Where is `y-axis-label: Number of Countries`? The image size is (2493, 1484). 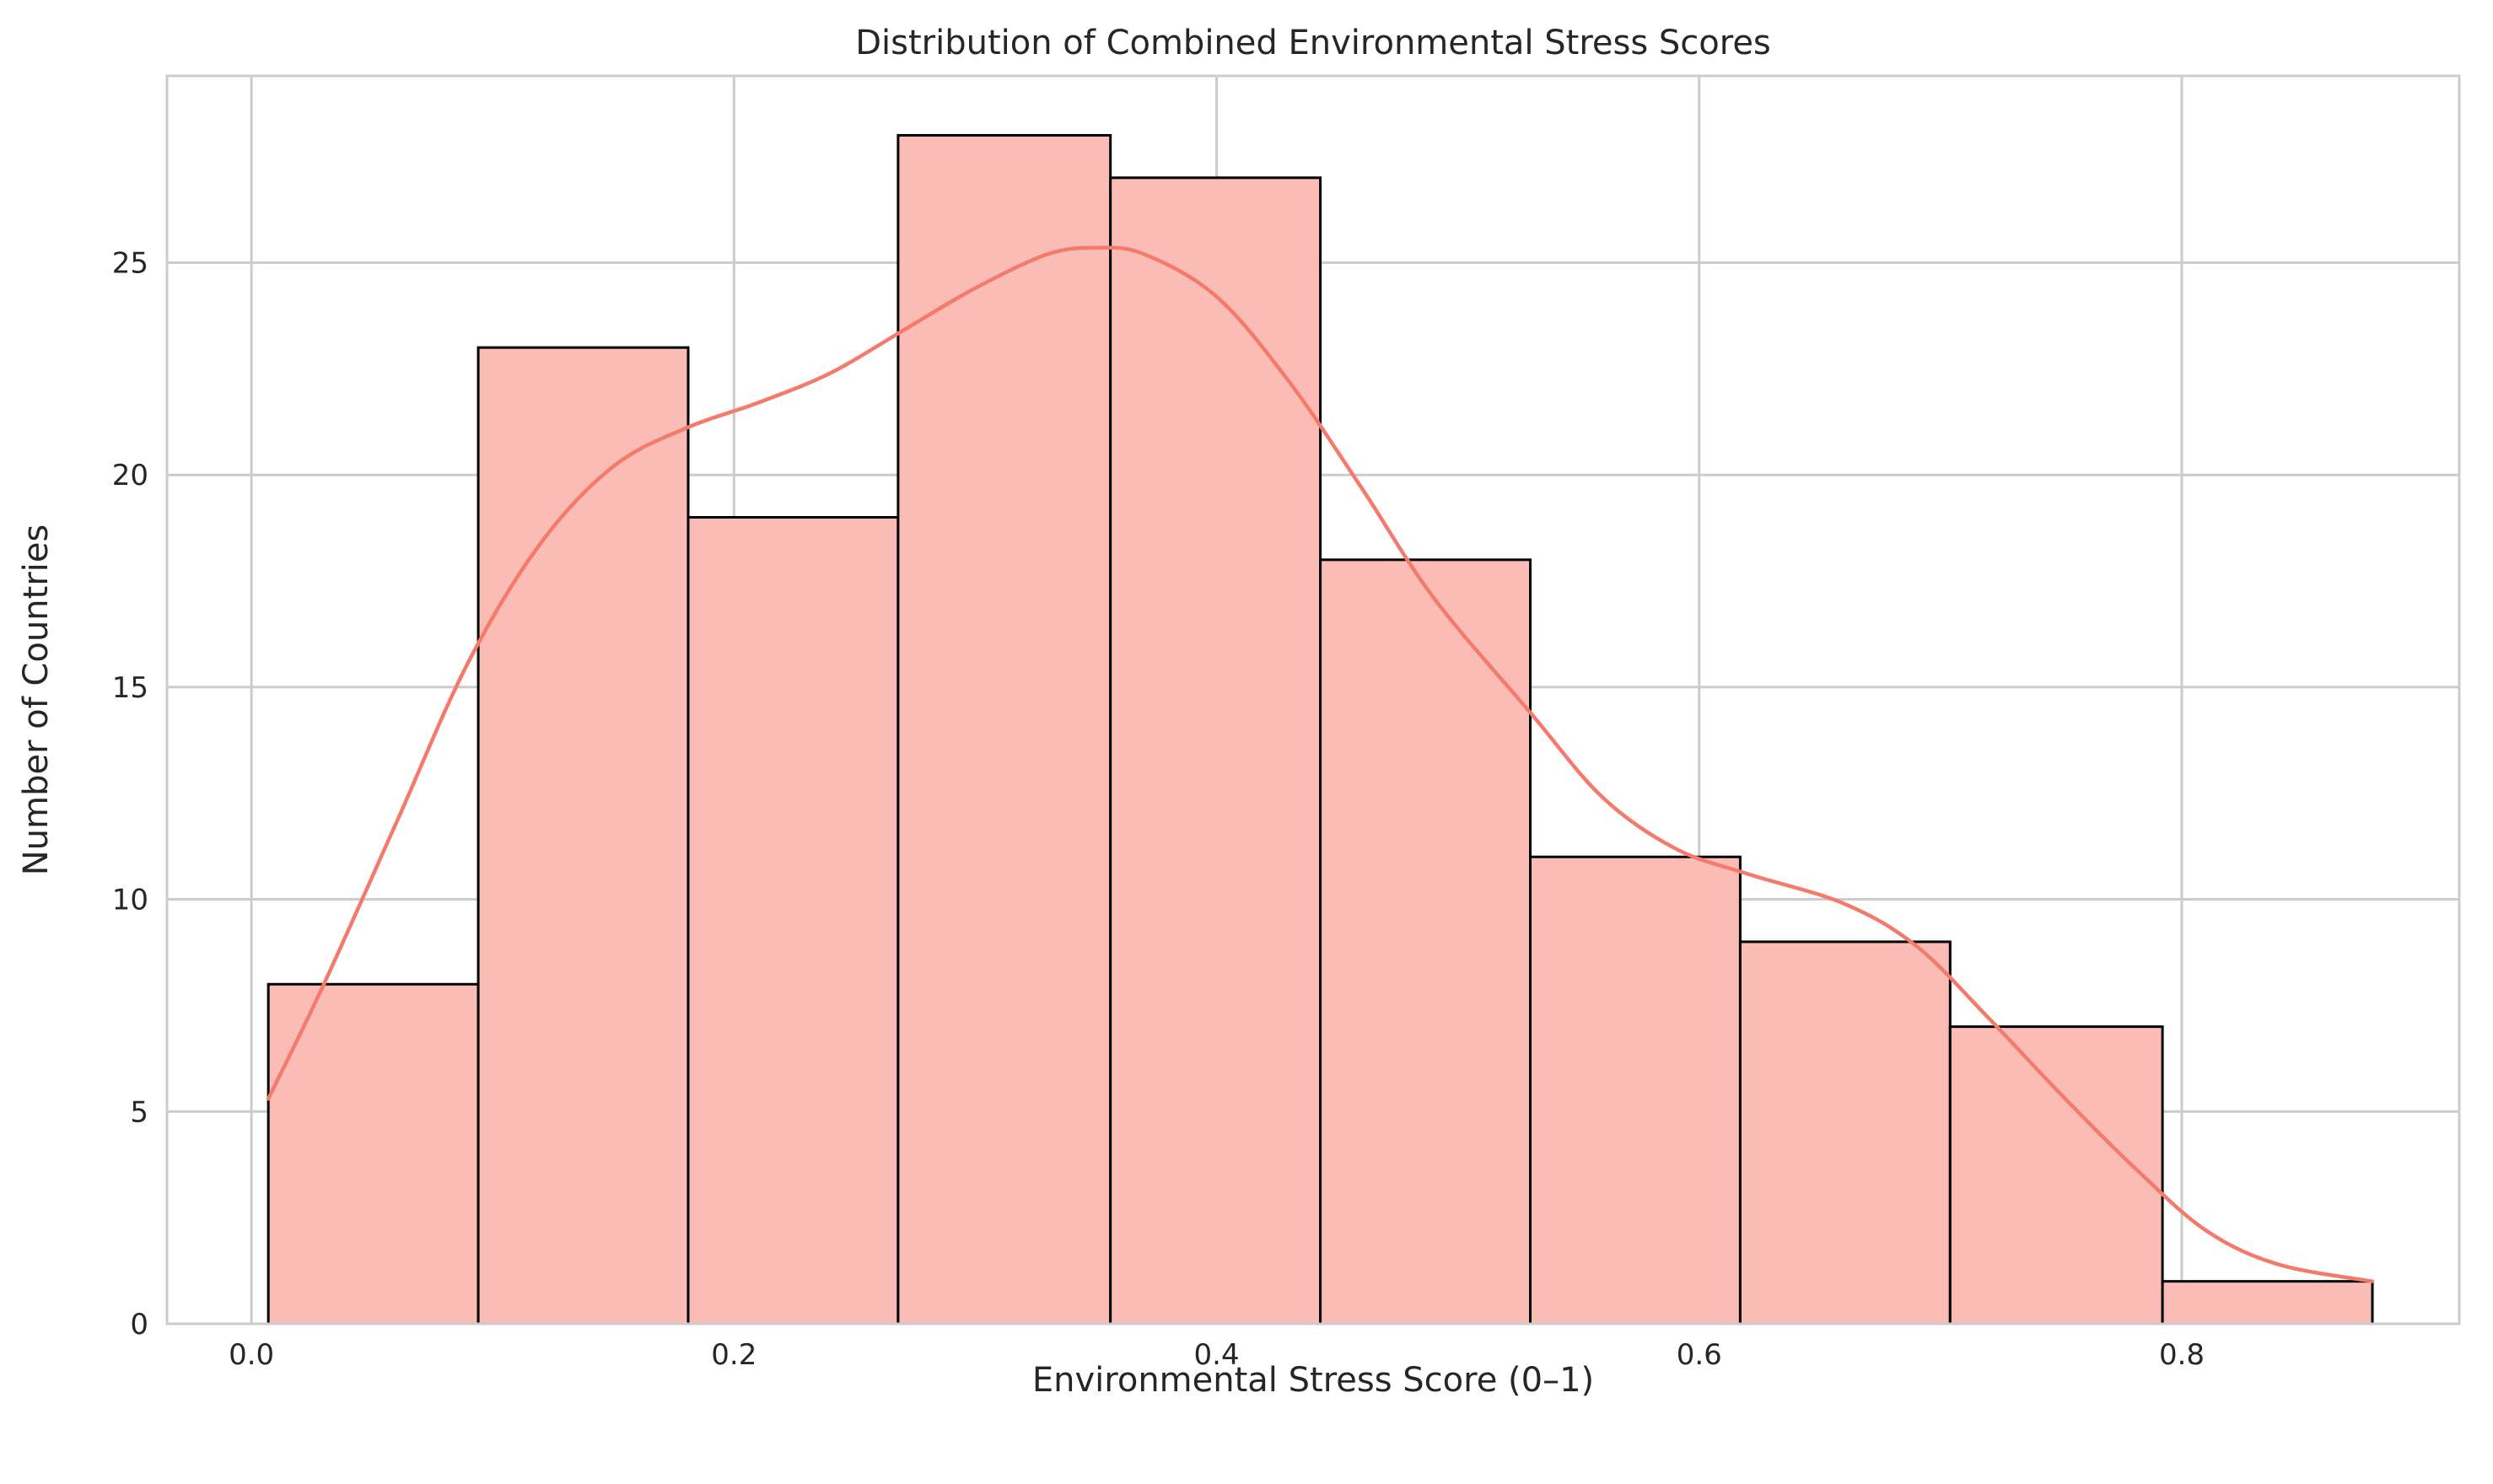
y-axis-label: Number of Countries is located at coordinates (36, 699).